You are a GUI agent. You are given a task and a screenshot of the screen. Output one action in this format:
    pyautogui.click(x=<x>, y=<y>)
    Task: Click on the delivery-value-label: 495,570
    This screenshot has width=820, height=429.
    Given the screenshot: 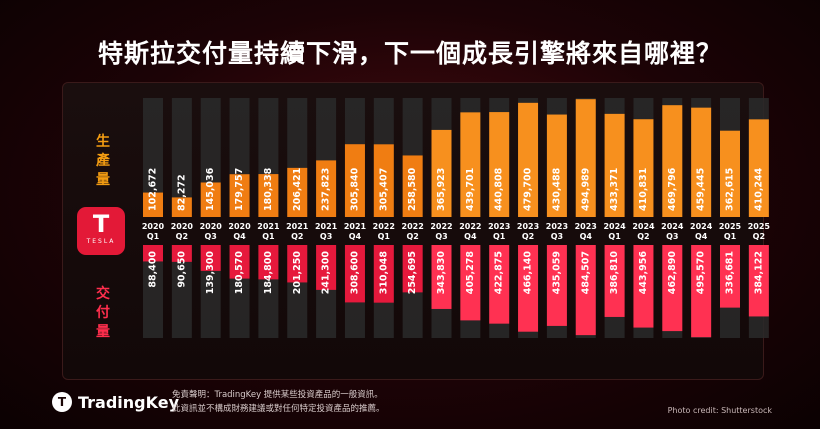 What is the action you would take?
    pyautogui.click(x=701, y=273)
    